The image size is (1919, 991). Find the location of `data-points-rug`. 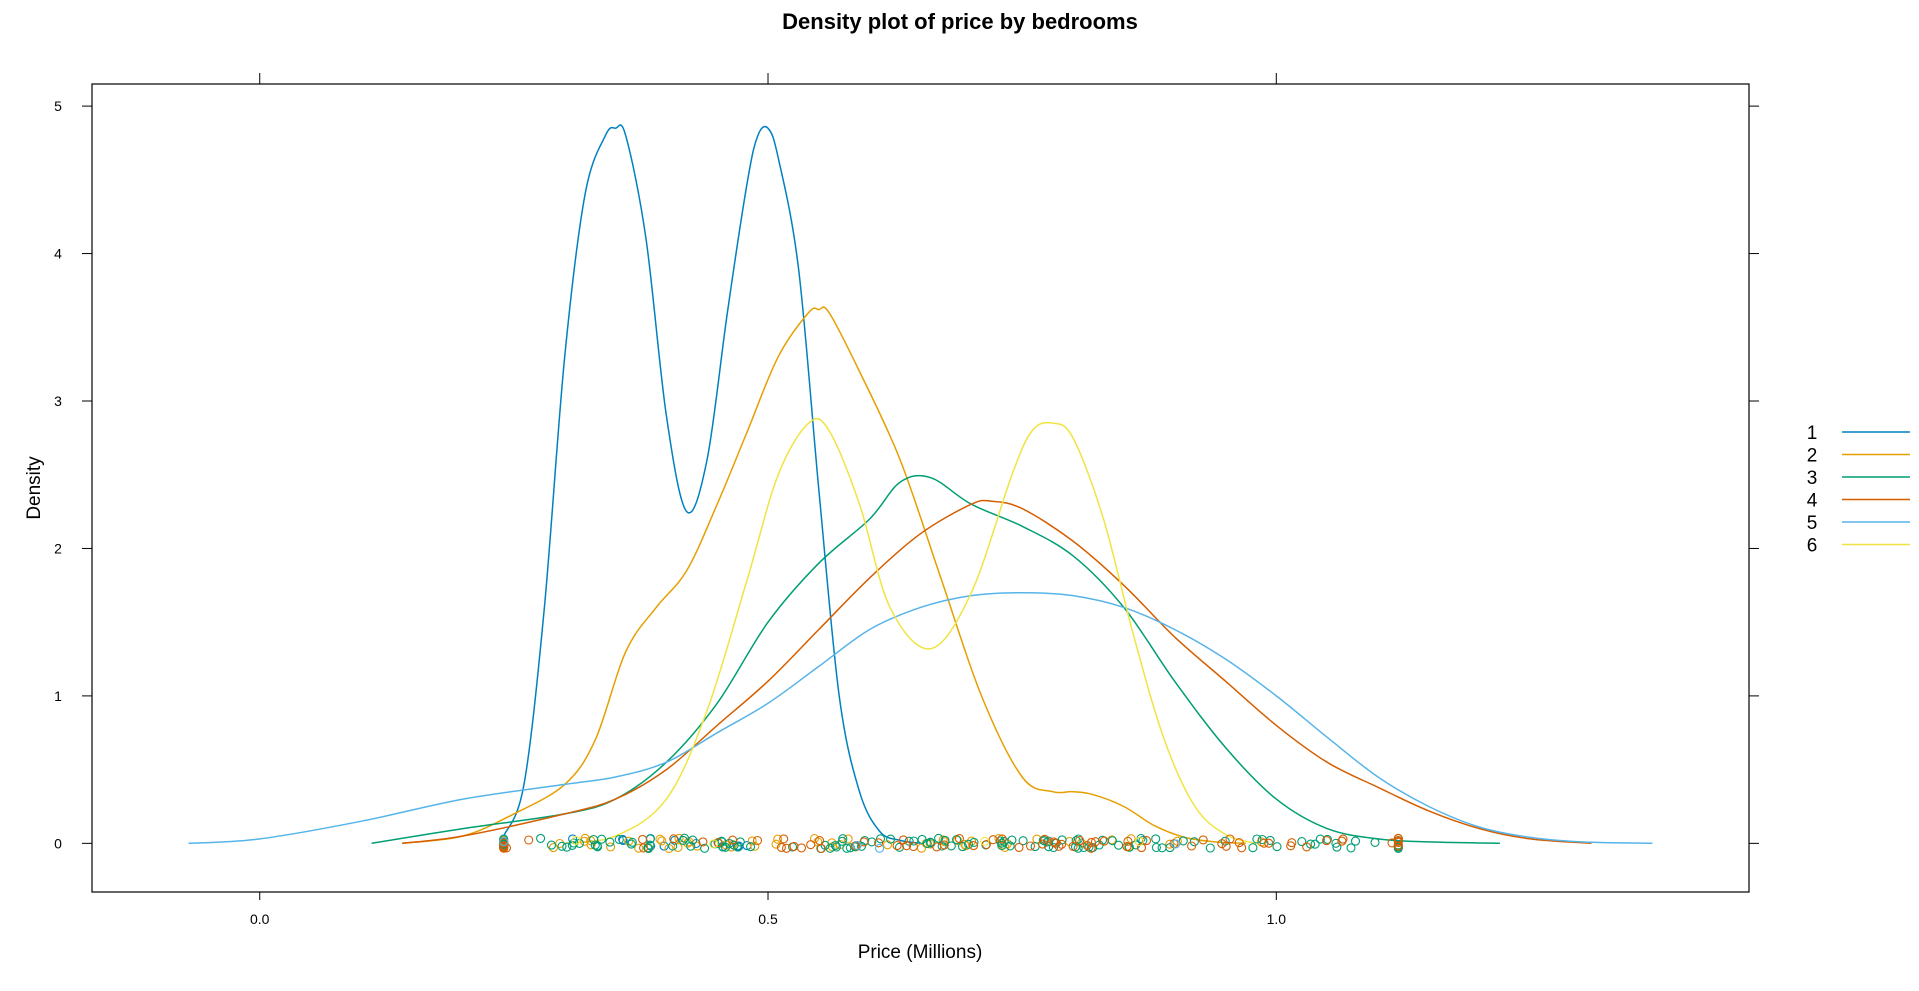

data-points-rug is located at coordinates (951, 843).